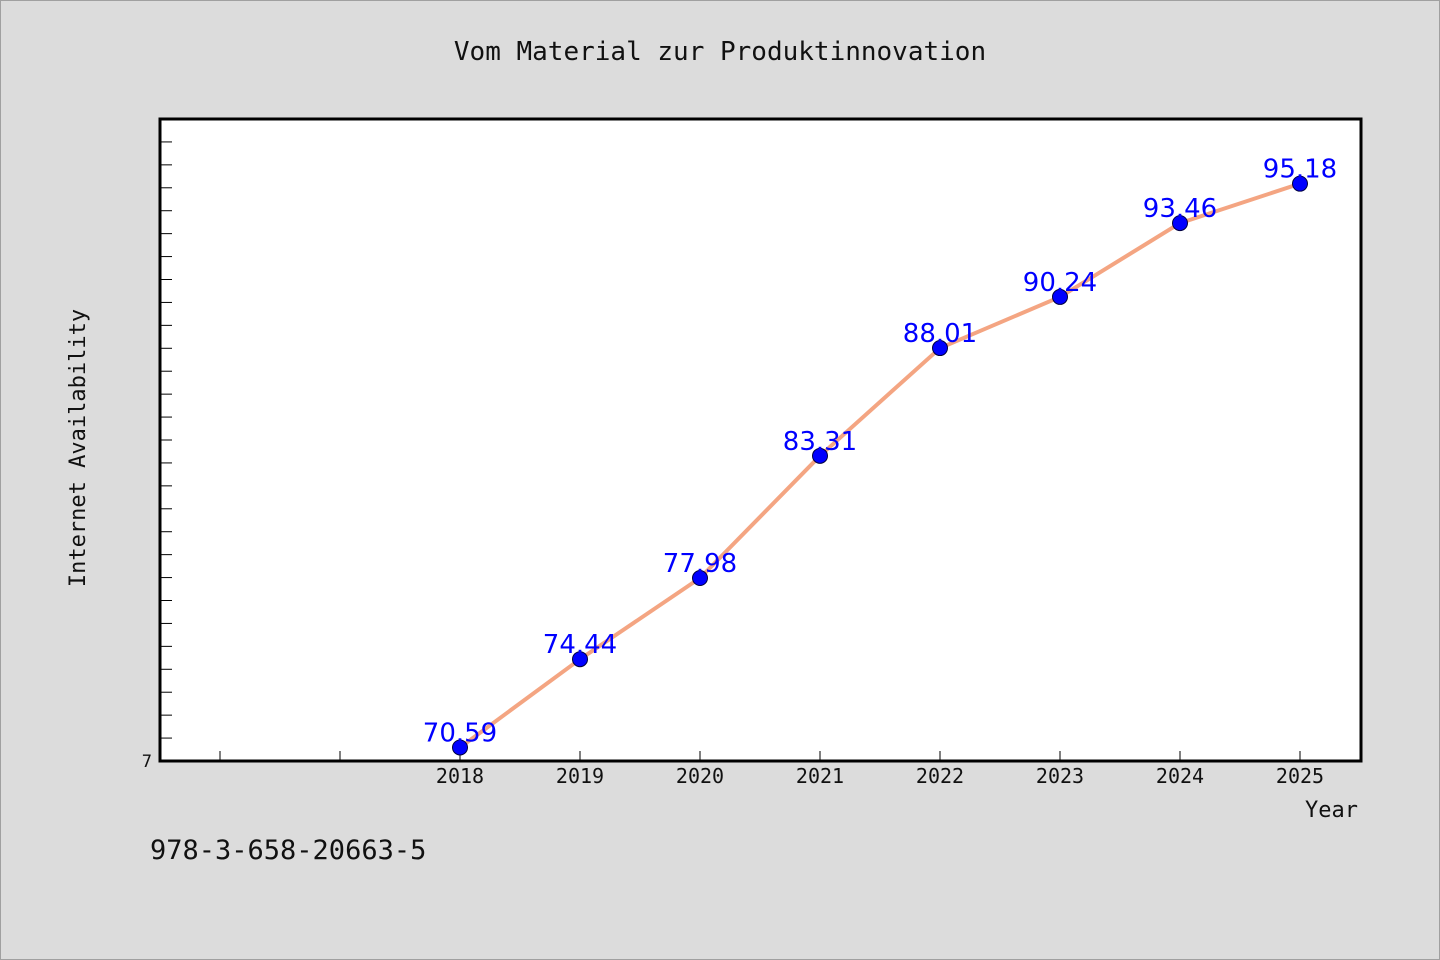 The width and height of the screenshot is (1440, 960). Describe the element at coordinates (1060, 283) in the screenshot. I see `data-label: 90.24` at that location.